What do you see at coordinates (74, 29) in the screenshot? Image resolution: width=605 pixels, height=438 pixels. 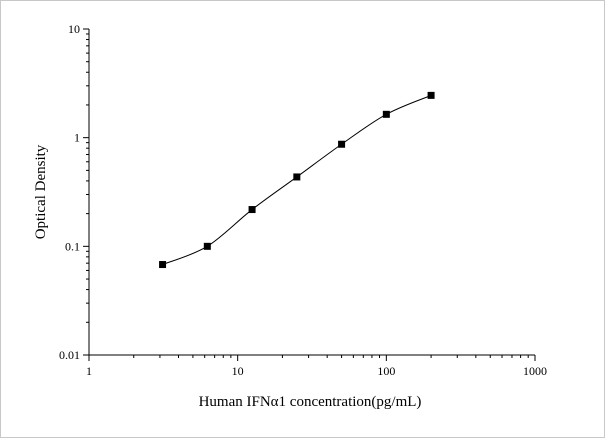 I see `y-tick-label: 10` at bounding box center [74, 29].